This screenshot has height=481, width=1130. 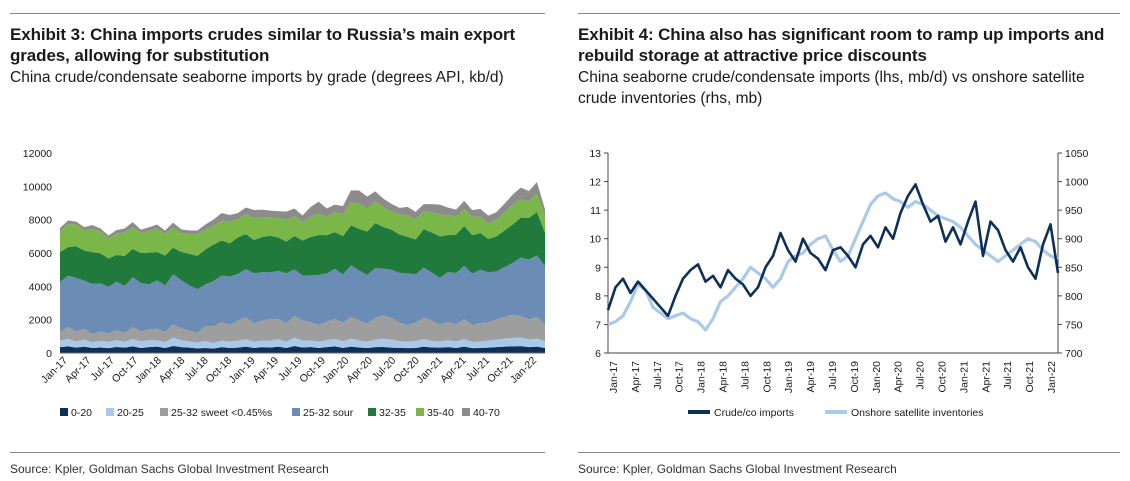 What do you see at coordinates (440, 413) in the screenshot?
I see `legend-label: 35-40` at bounding box center [440, 413].